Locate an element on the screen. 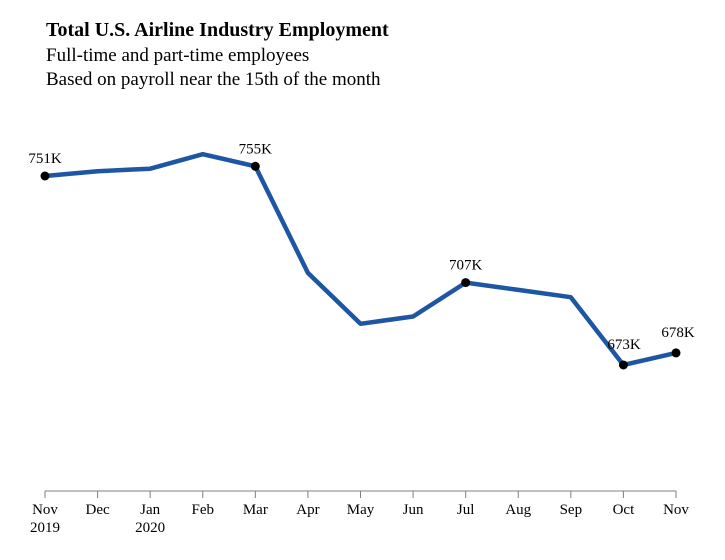 This screenshot has width=725, height=560. x-axis-tick-label: Oct is located at coordinates (624, 510).